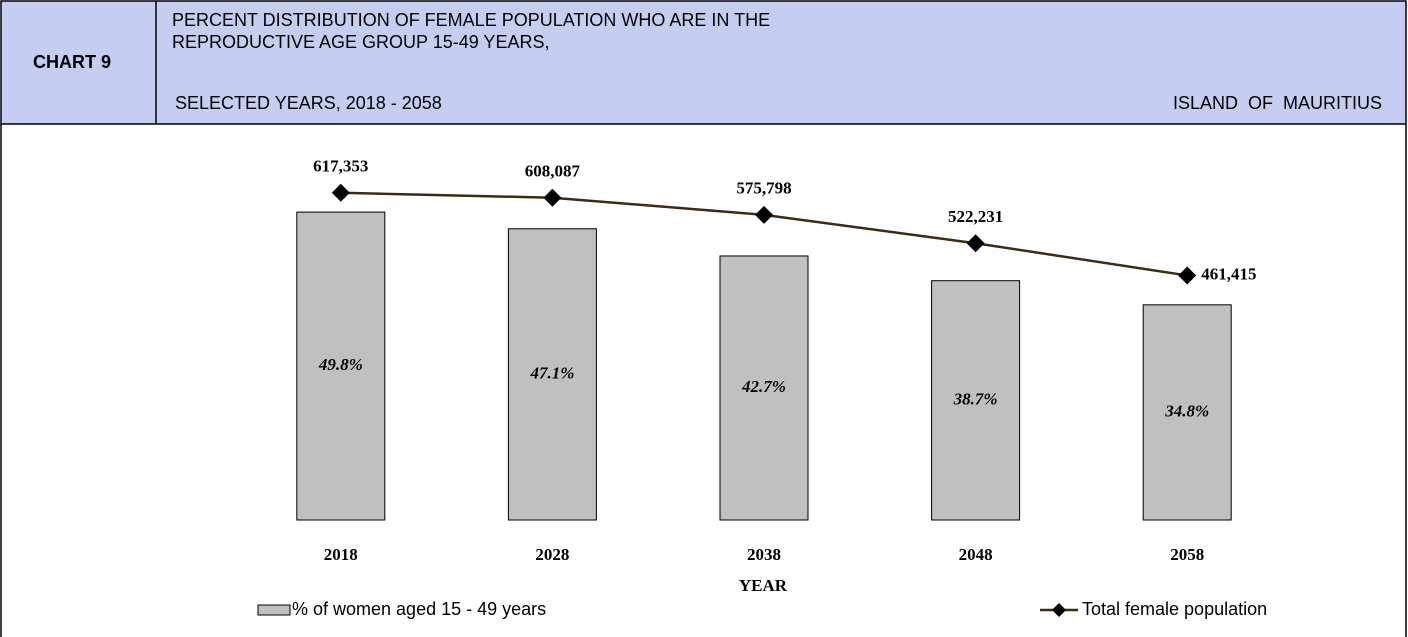  I want to click on x-axis-title: YEAR, so click(763, 585).